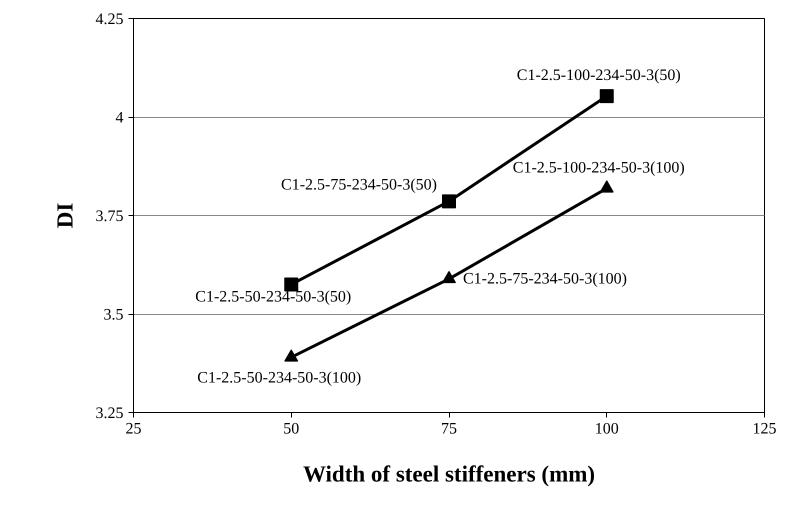 This screenshot has height=529, width=794. I want to click on y-tick-label: 4, so click(120, 118).